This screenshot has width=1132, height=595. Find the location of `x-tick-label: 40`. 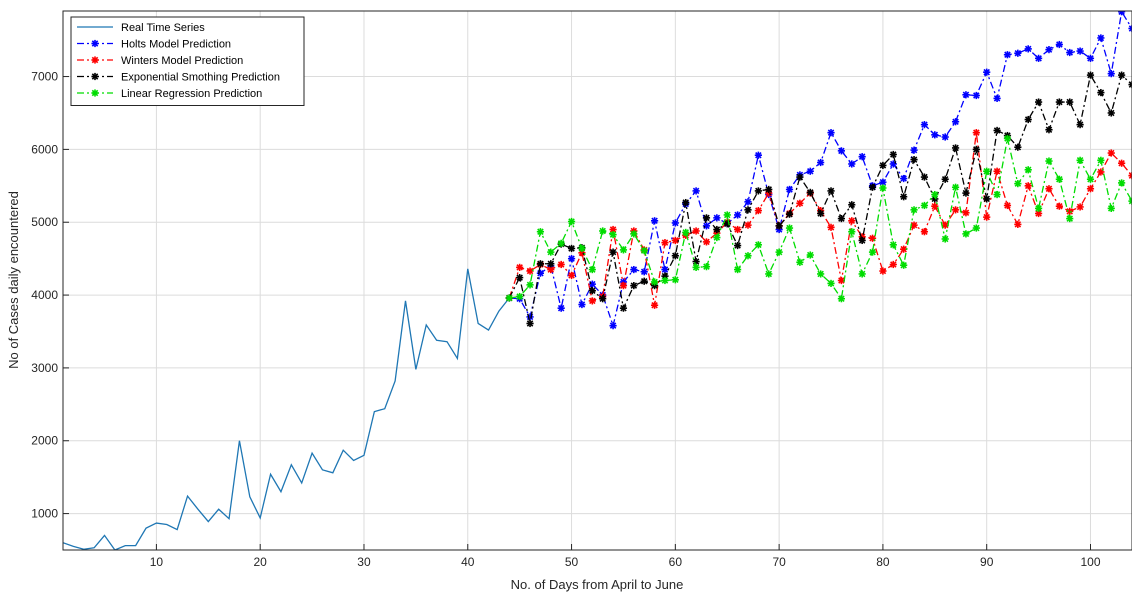

x-tick-label: 40 is located at coordinates (468, 562).